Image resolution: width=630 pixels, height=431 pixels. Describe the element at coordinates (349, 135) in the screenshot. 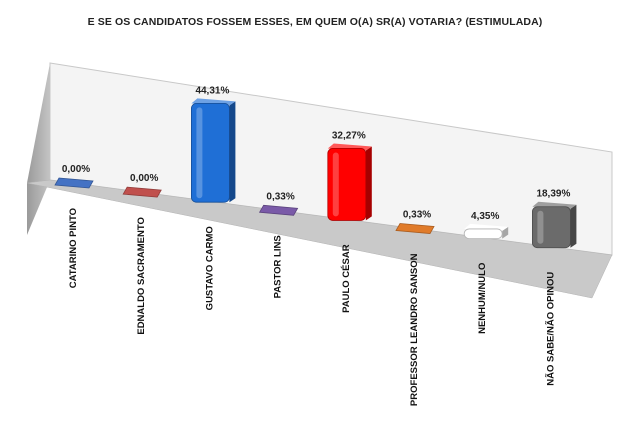

I see `value-label-paulo-cesar: 32,27%` at that location.